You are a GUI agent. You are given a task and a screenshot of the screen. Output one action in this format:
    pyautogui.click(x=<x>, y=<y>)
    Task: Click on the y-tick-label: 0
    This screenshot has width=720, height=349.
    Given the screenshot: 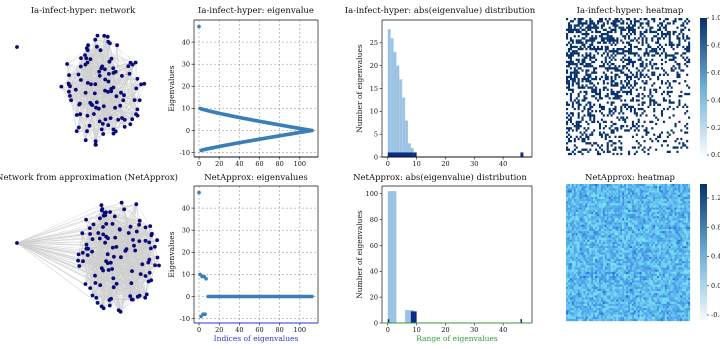 What is the action you would take?
    pyautogui.click(x=188, y=131)
    